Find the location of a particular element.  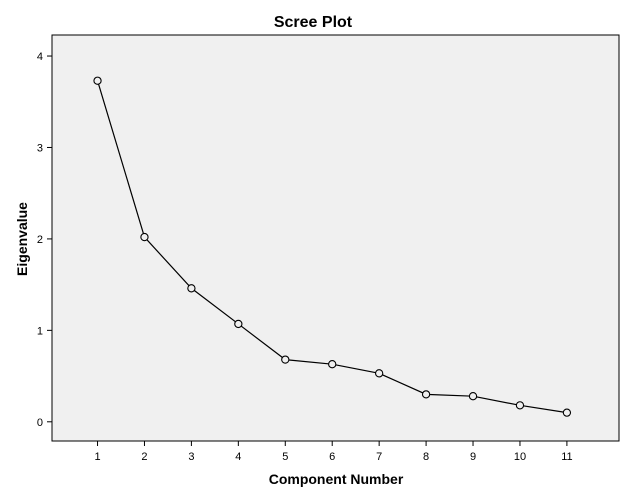

y-tick-label: 1 is located at coordinates (40, 331).